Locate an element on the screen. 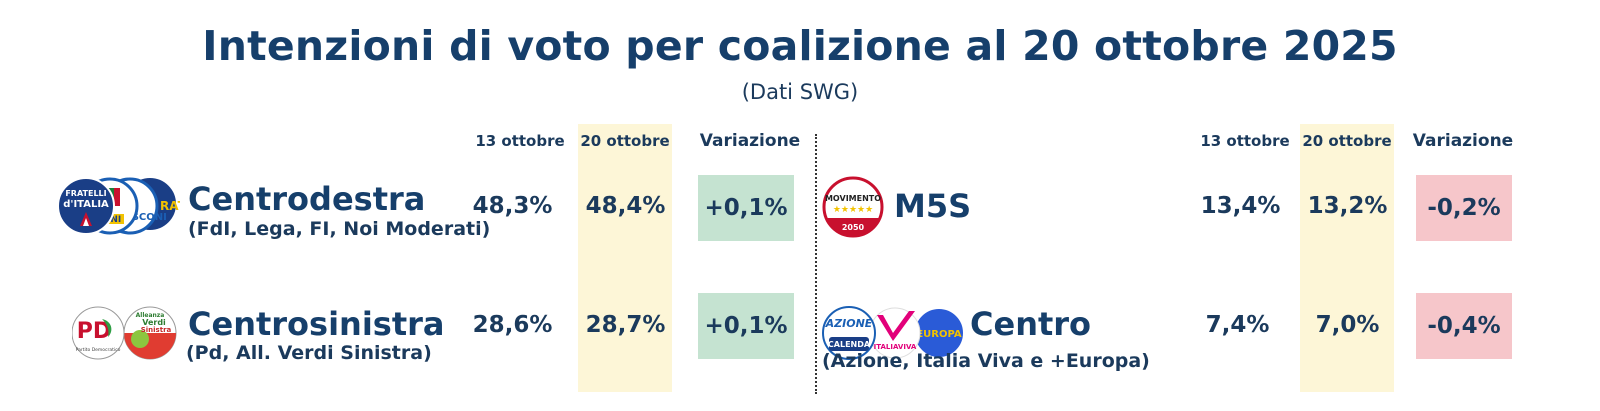 Image resolution: width=1600 pixels, height=411 pixels. row-name-centrosinistra: Centrosinistra is located at coordinates (316, 324).